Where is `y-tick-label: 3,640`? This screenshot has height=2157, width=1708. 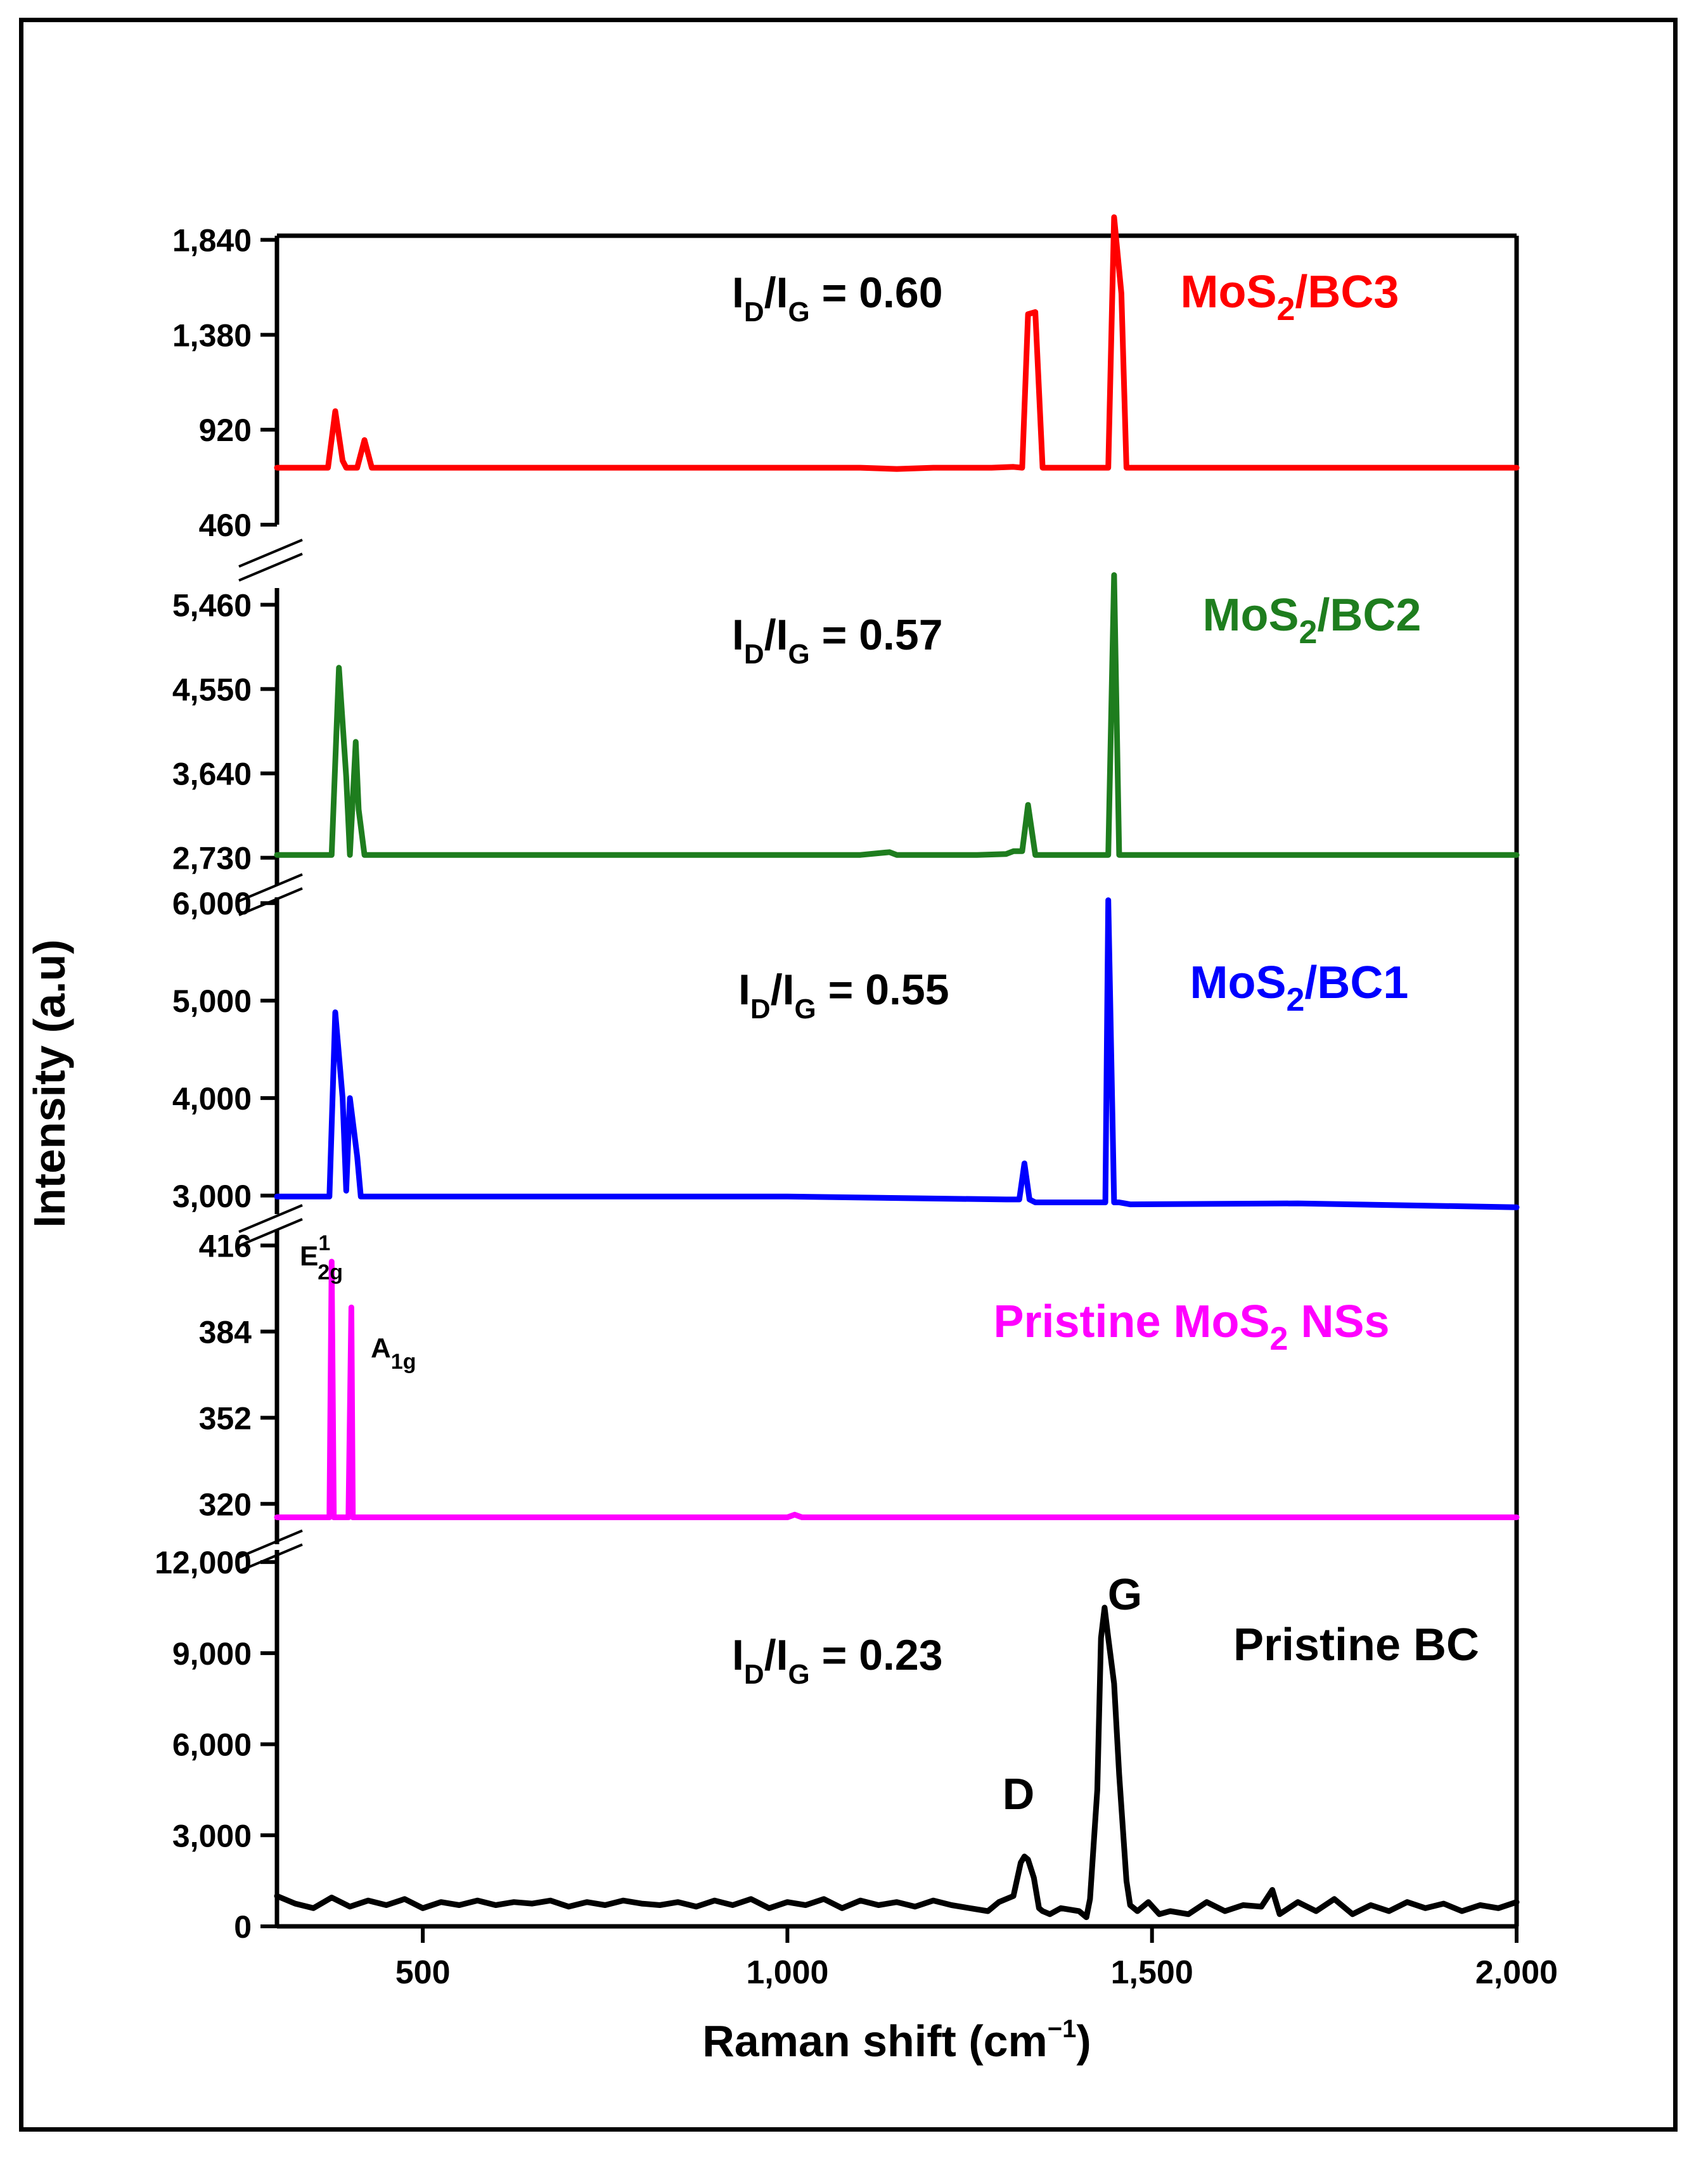
y-tick-label: 3,640 is located at coordinates (212, 774).